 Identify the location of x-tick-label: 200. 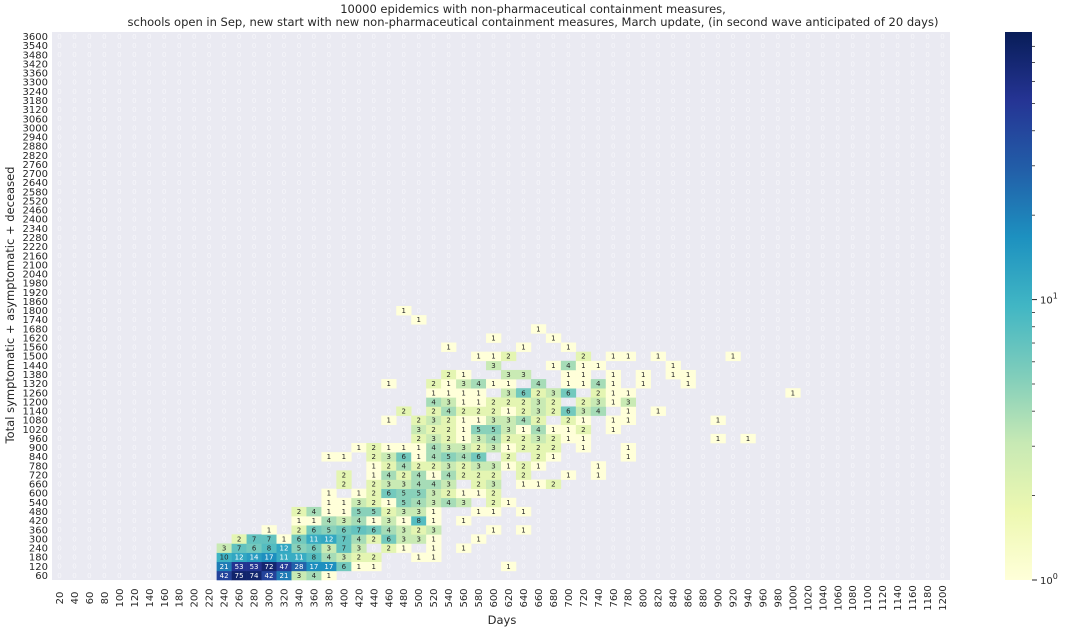
(195, 597).